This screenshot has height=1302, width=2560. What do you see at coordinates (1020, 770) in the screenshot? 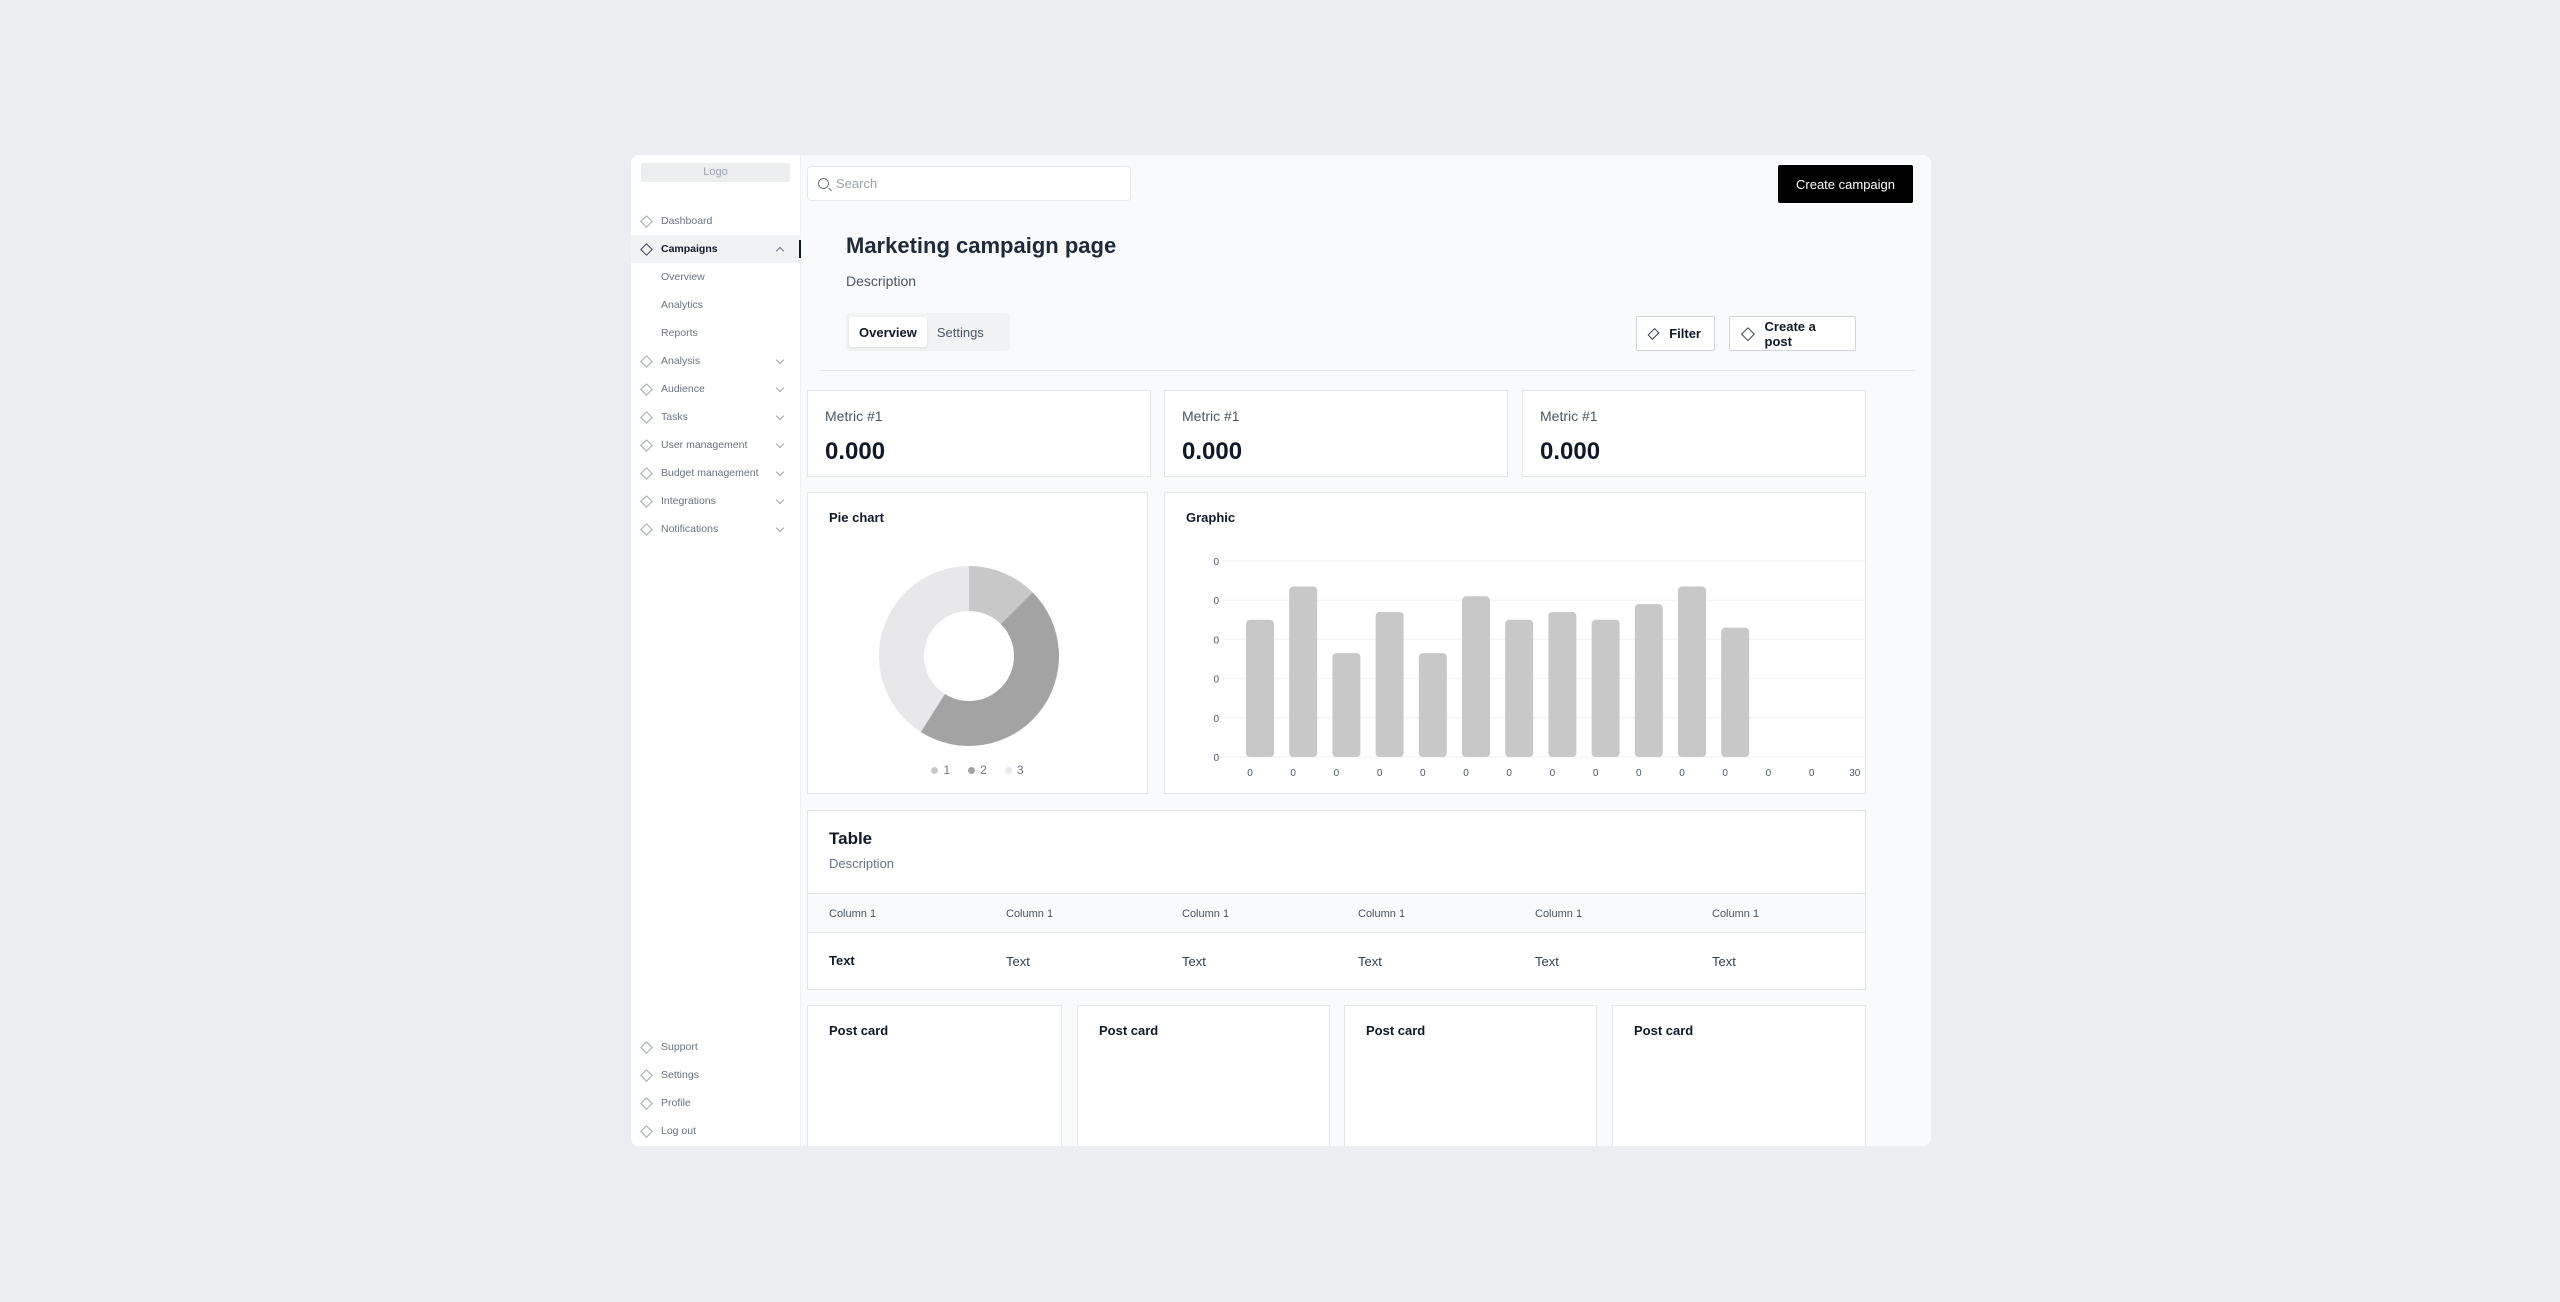
I see `legend-label: 3` at bounding box center [1020, 770].